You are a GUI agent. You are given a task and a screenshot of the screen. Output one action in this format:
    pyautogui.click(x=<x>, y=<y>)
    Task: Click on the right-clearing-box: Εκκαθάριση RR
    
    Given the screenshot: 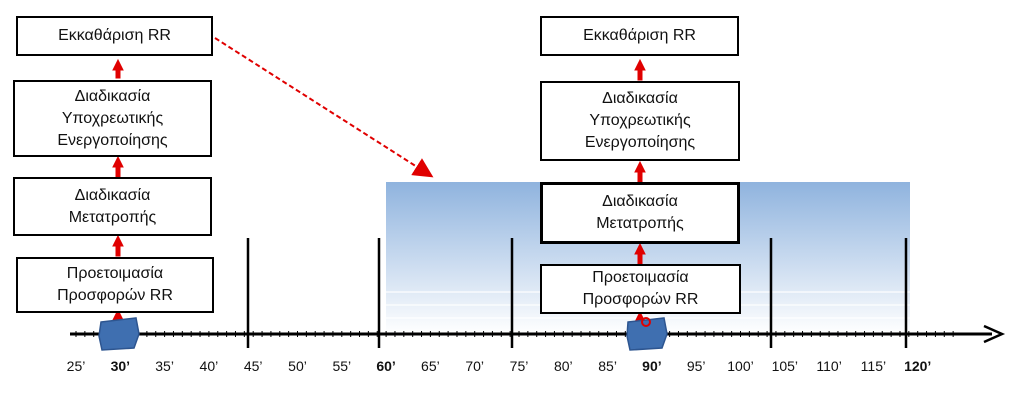 What is the action you would take?
    pyautogui.click(x=639, y=36)
    